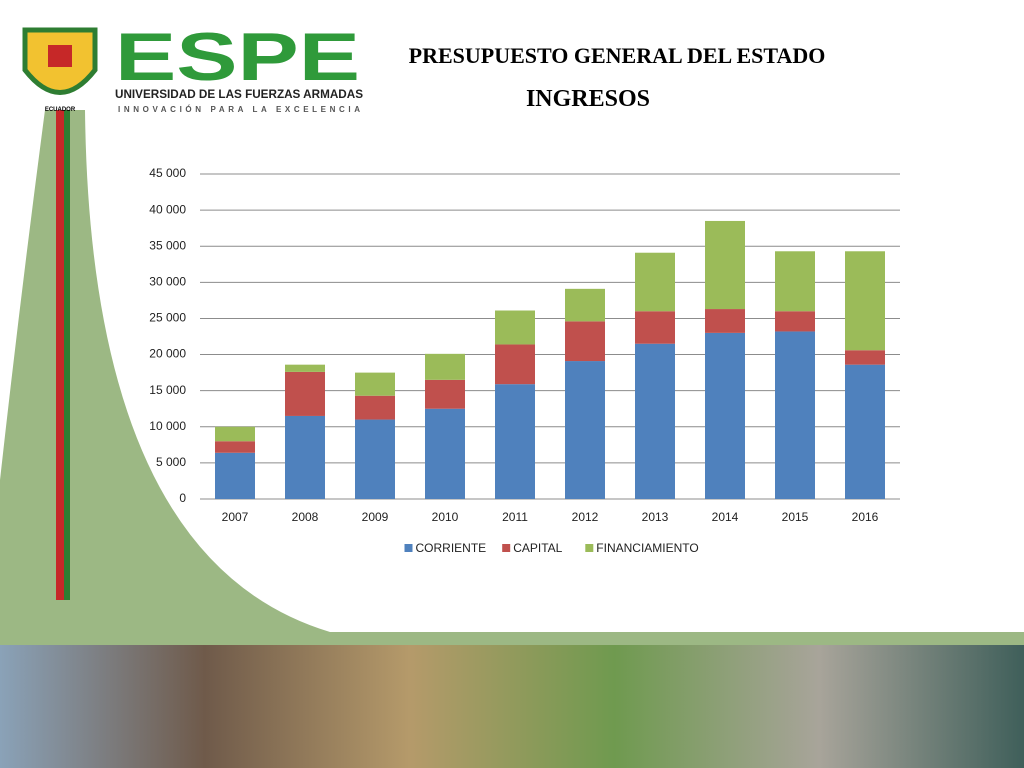 This screenshot has height=768, width=1024. Describe the element at coordinates (60, 56) in the screenshot. I see `logo-emblem` at that location.